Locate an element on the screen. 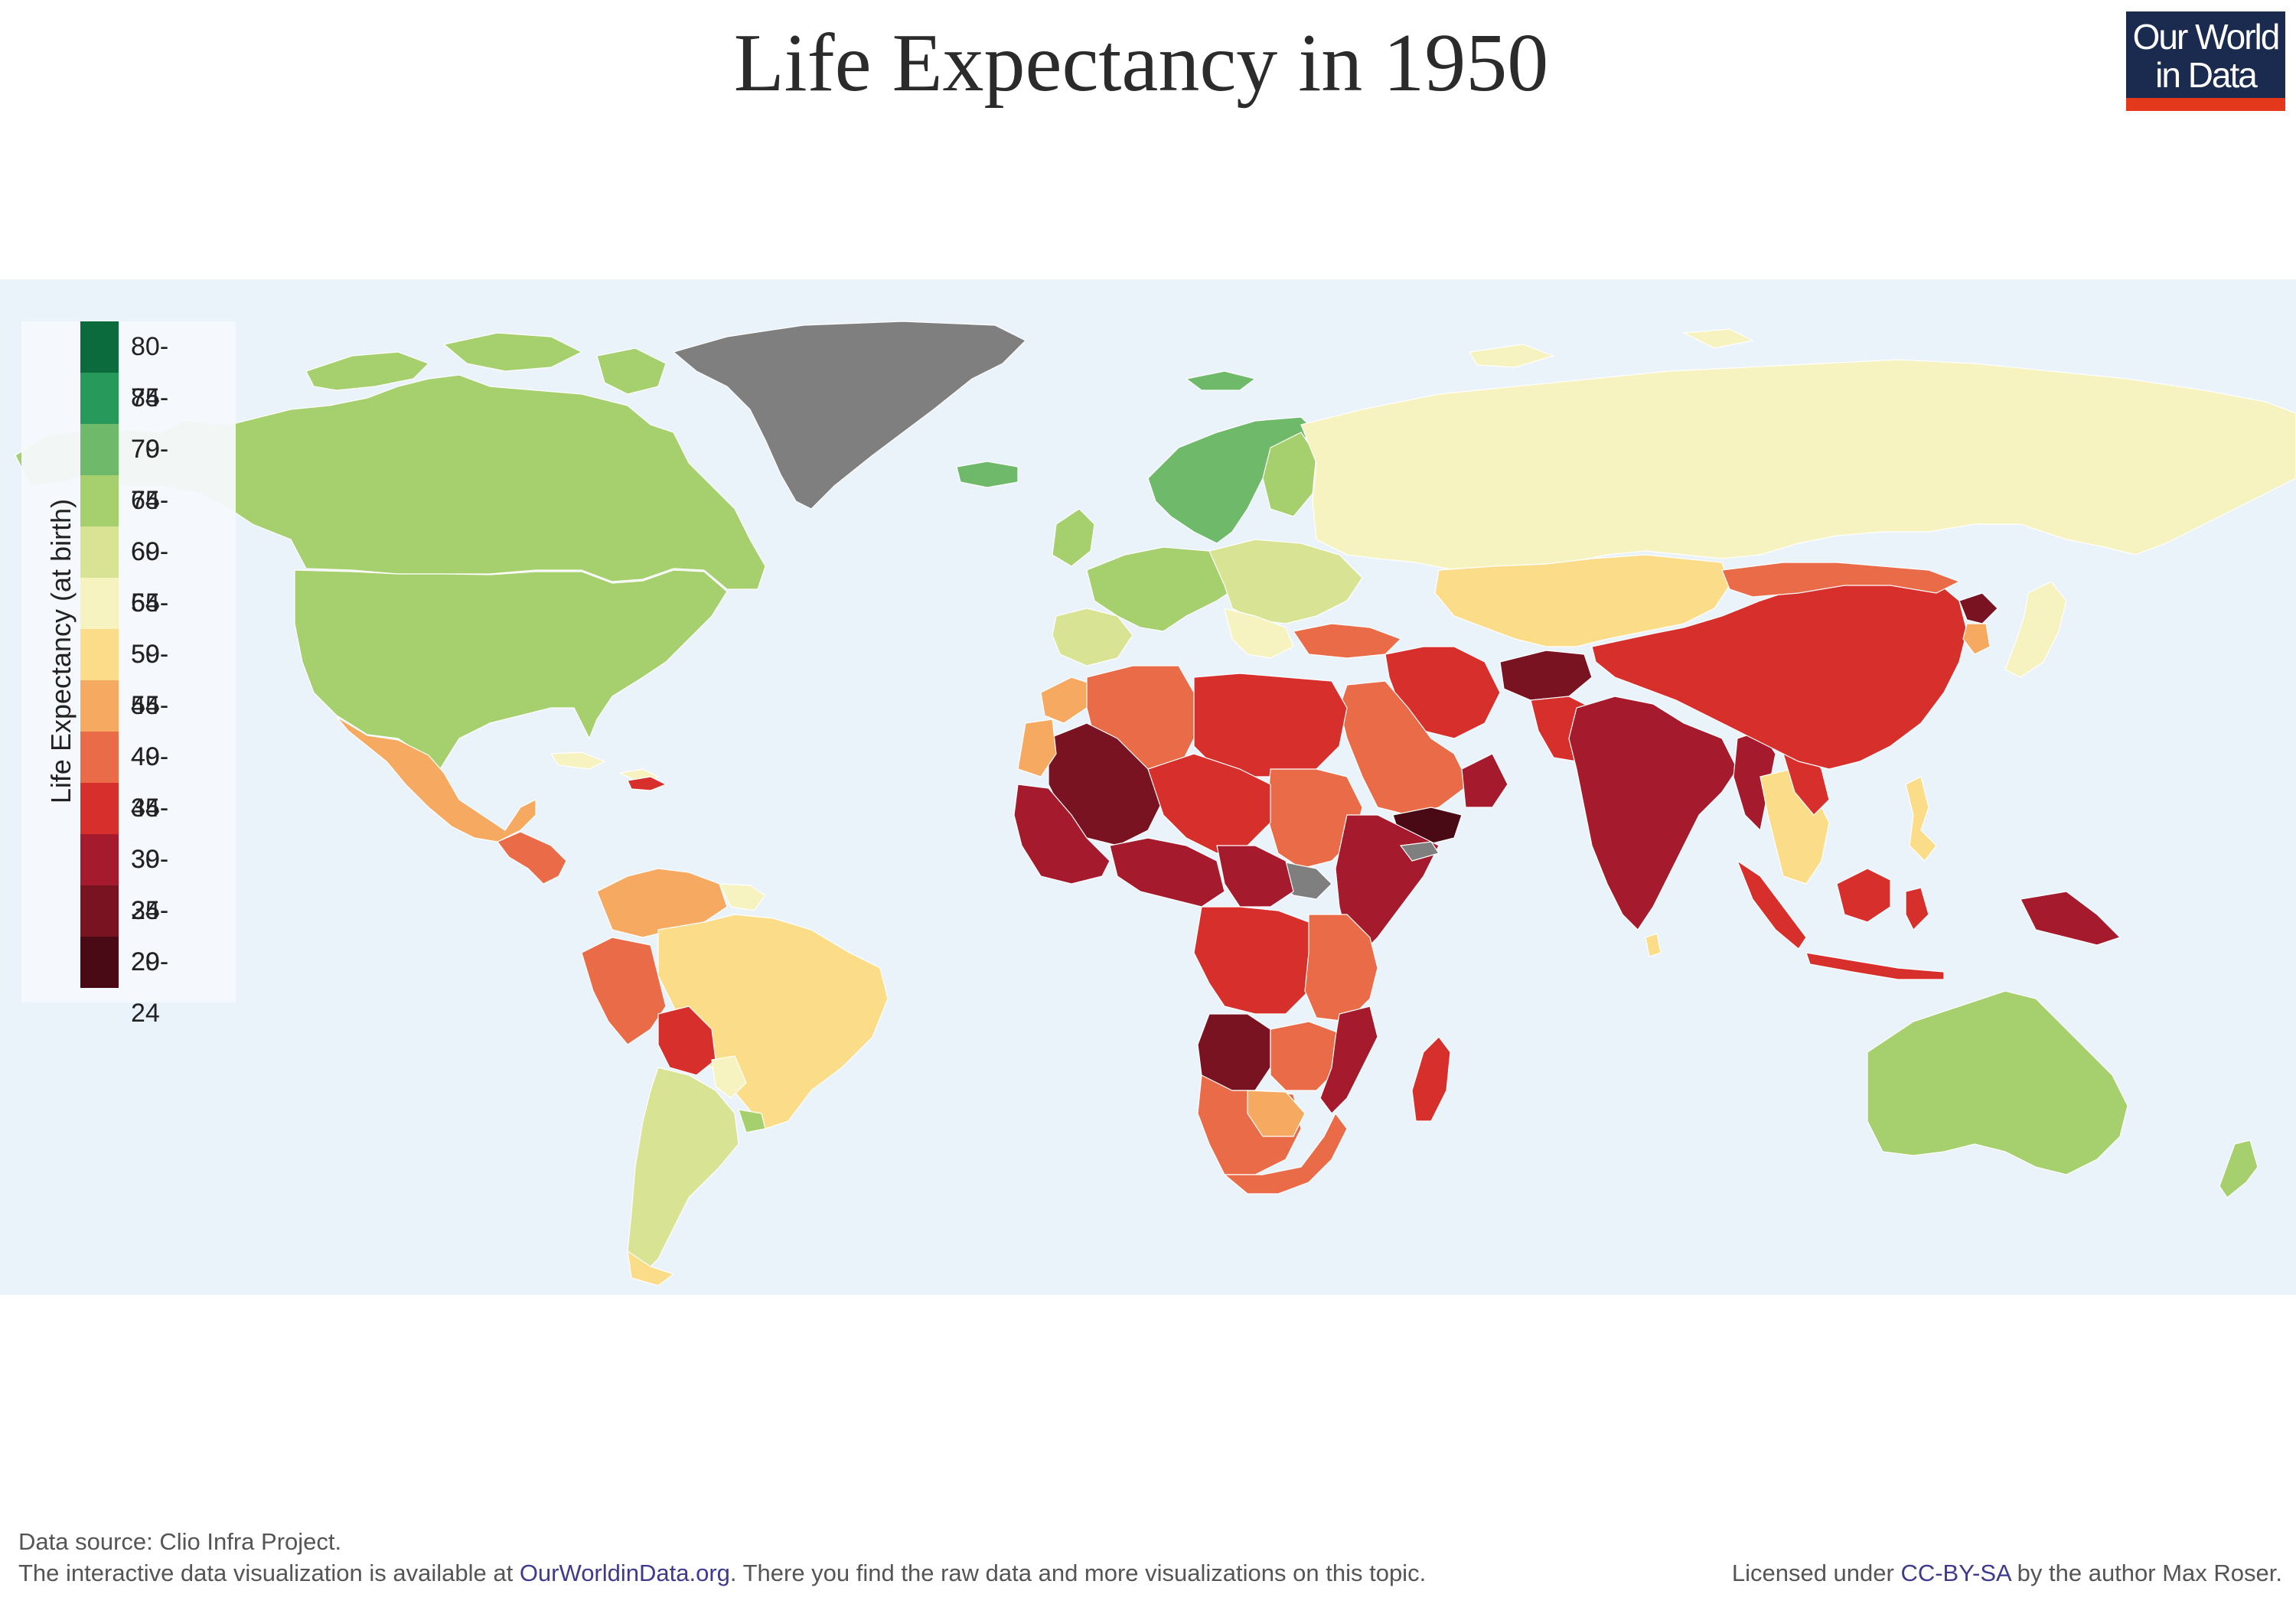 This screenshot has width=2296, height=1607. region-borneo is located at coordinates (1863, 896).